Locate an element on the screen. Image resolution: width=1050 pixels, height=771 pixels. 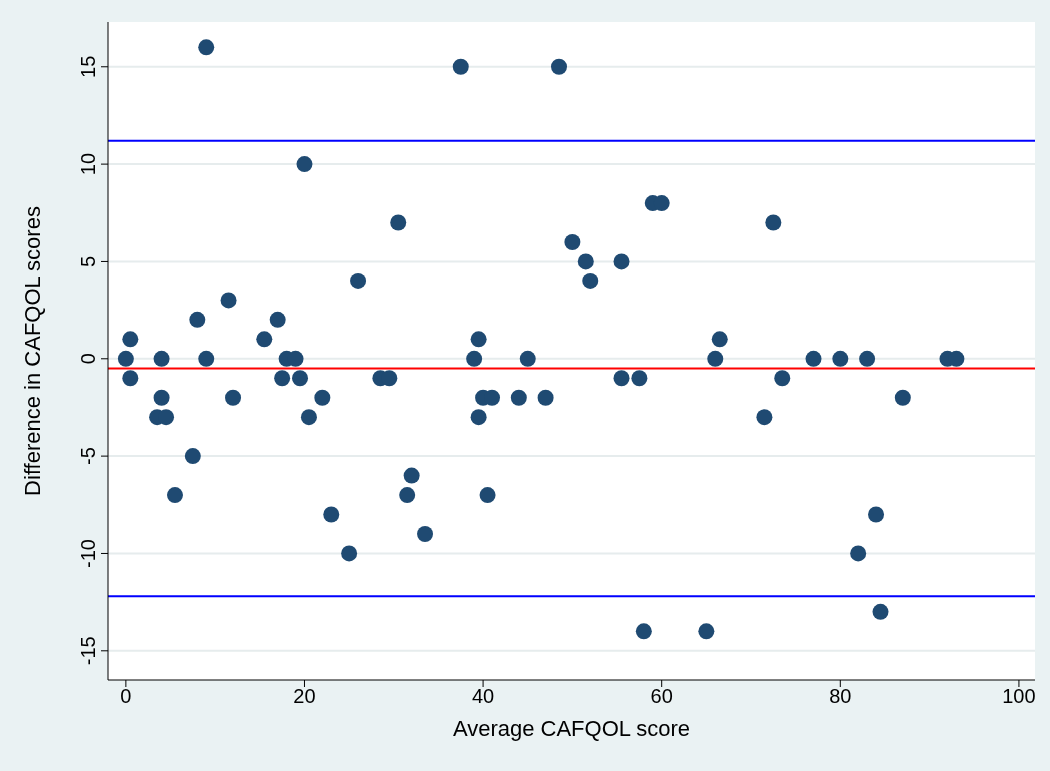
x-tick-label: 20 is located at coordinates (304, 696).